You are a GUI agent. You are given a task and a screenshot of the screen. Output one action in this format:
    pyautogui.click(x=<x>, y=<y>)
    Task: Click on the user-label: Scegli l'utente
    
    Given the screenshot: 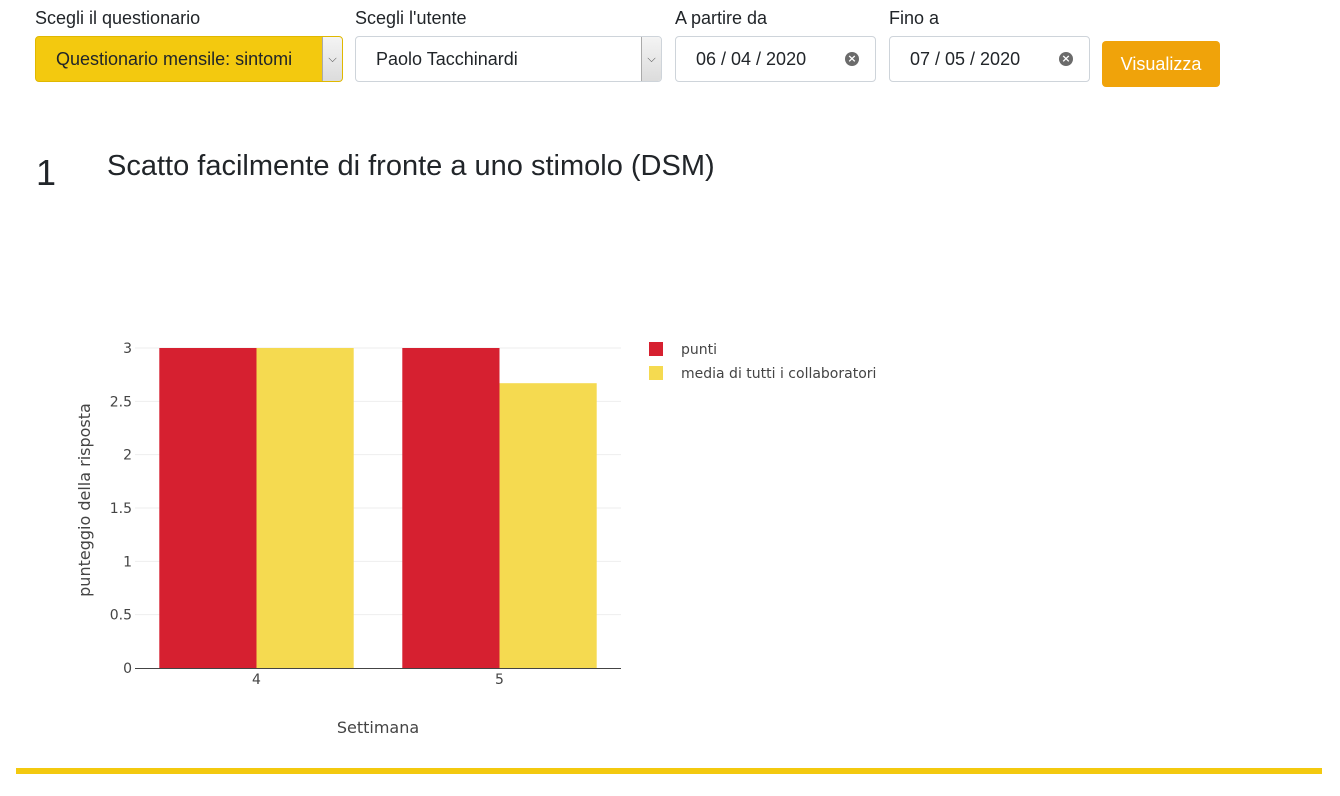 What is the action you would take?
    pyautogui.click(x=411, y=18)
    